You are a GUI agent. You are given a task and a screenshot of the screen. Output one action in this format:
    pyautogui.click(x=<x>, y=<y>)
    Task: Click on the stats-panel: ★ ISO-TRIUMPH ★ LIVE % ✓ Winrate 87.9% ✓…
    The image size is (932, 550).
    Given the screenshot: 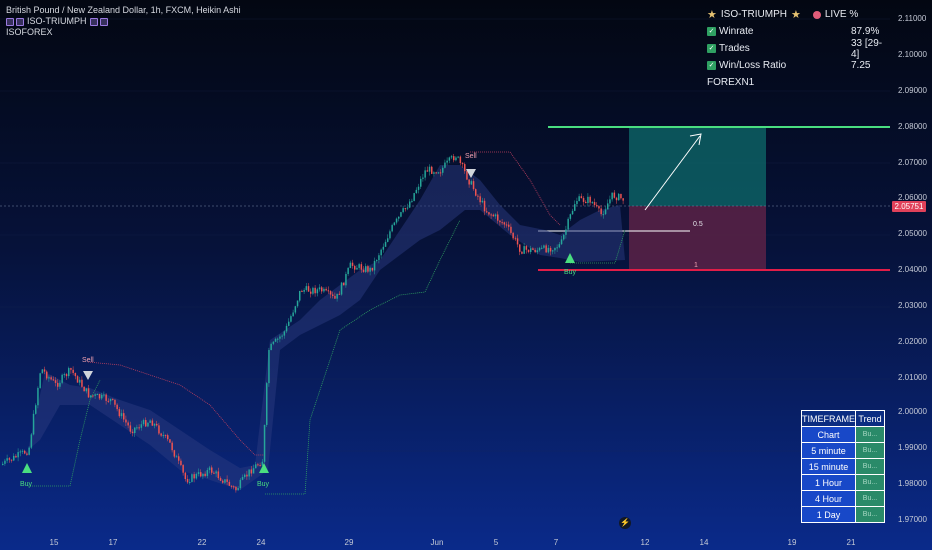 What is the action you would take?
    pyautogui.click(x=797, y=48)
    